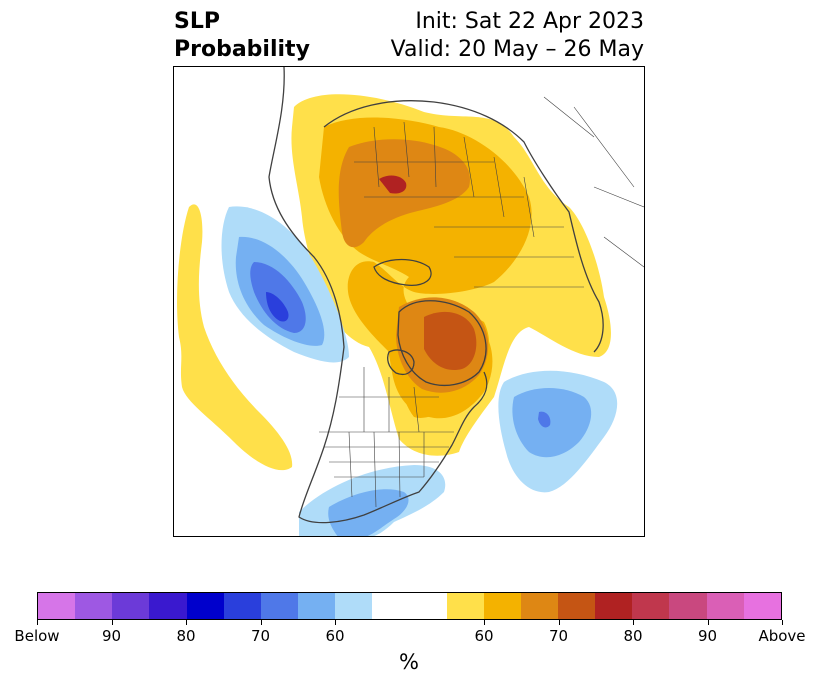 The height and width of the screenshot is (686, 819). What do you see at coordinates (402, 272) in the screenshot?
I see `arctic-islands` at bounding box center [402, 272].